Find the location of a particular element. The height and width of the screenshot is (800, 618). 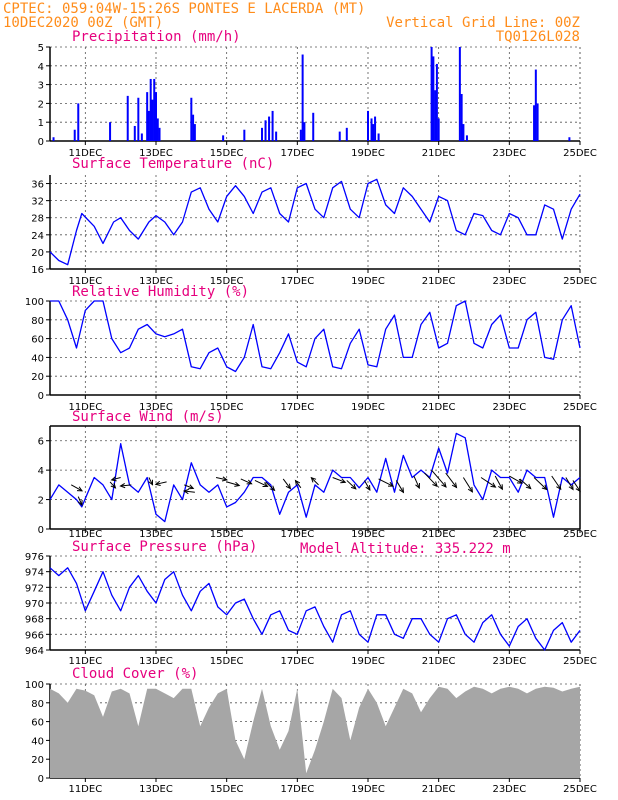

humidity-title: Relative Humidity (%) is located at coordinates (160, 292).